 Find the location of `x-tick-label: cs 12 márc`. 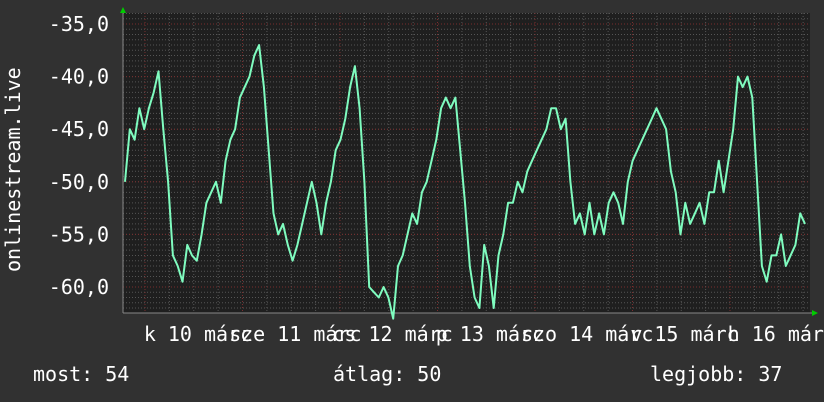

x-tick-label: cs 12 márc is located at coordinates (392, 334).